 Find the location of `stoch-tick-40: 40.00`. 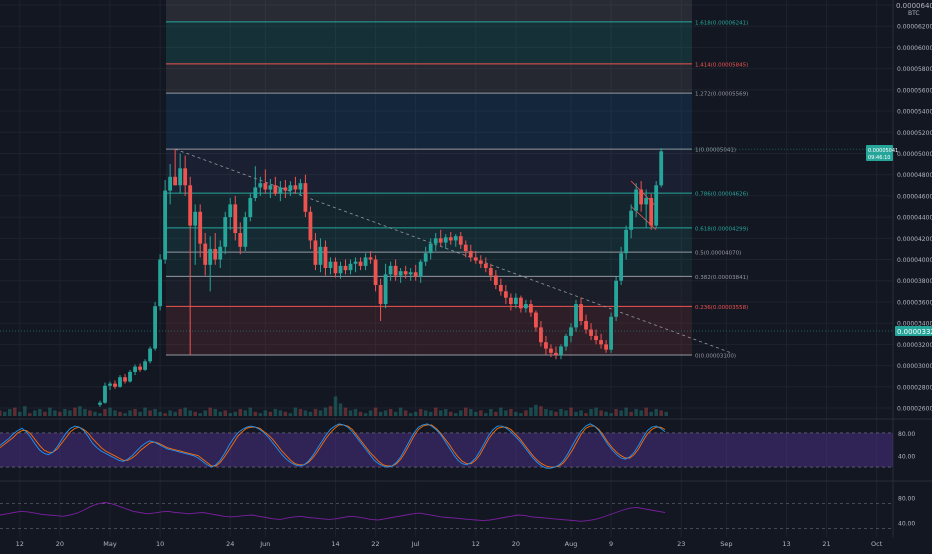

stoch-tick-40: 40.00 is located at coordinates (906, 457).